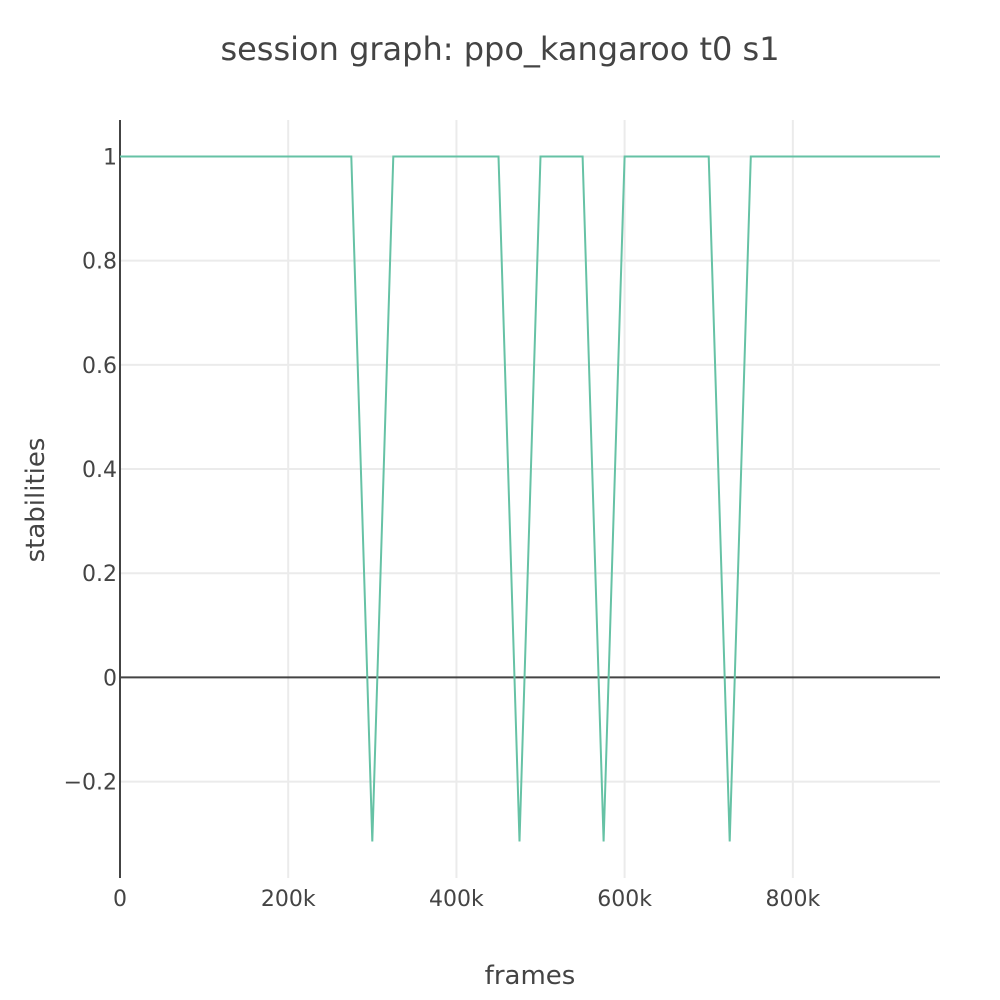  What do you see at coordinates (792, 899) in the screenshot?
I see `x-tick-label: 800k` at bounding box center [792, 899].